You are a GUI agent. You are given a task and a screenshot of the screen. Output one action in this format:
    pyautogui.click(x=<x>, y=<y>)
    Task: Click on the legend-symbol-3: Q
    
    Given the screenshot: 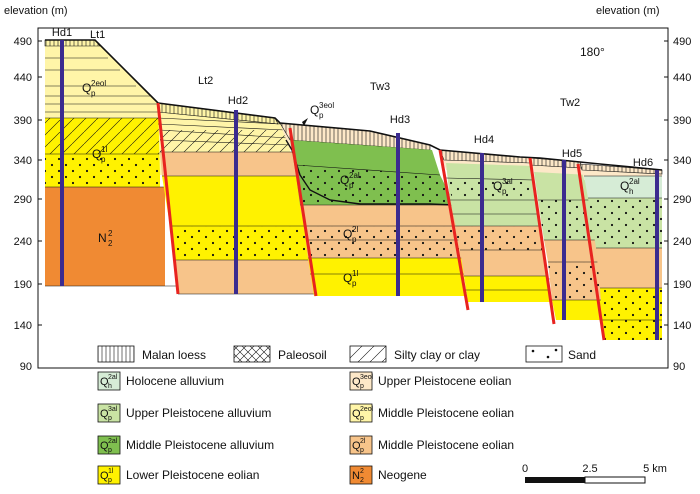 What is the action you would take?
    pyautogui.click(x=104, y=476)
    